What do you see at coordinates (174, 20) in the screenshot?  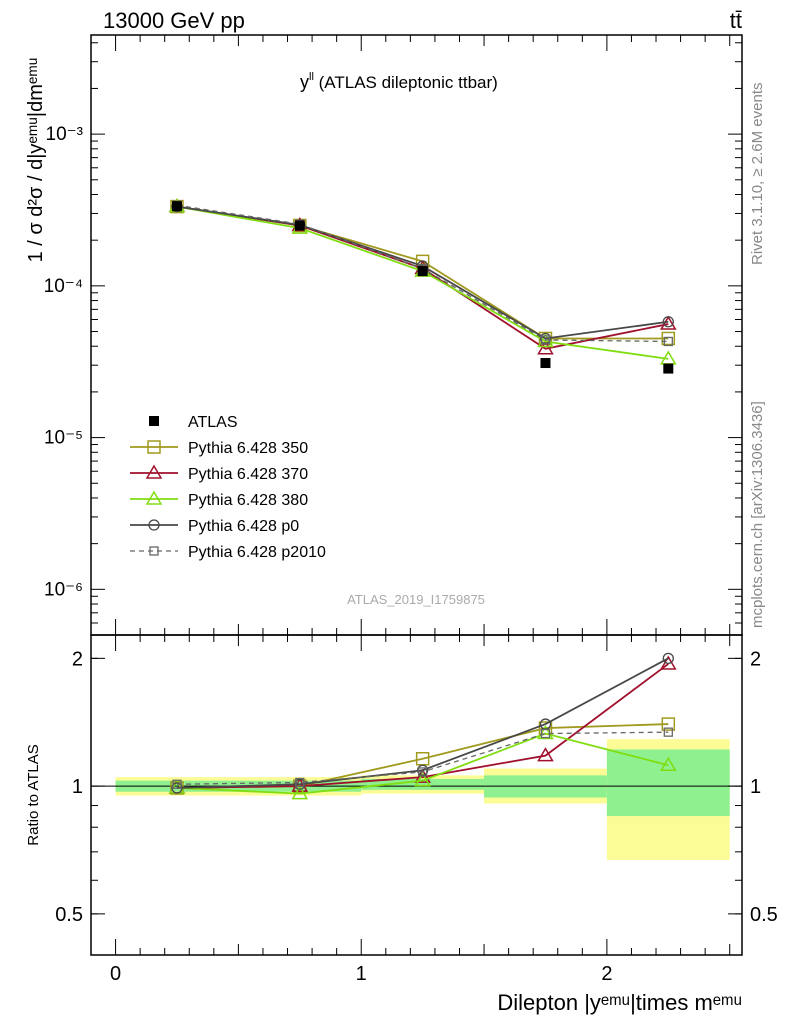 I see `energy-label: 13000 GeV pp` at bounding box center [174, 20].